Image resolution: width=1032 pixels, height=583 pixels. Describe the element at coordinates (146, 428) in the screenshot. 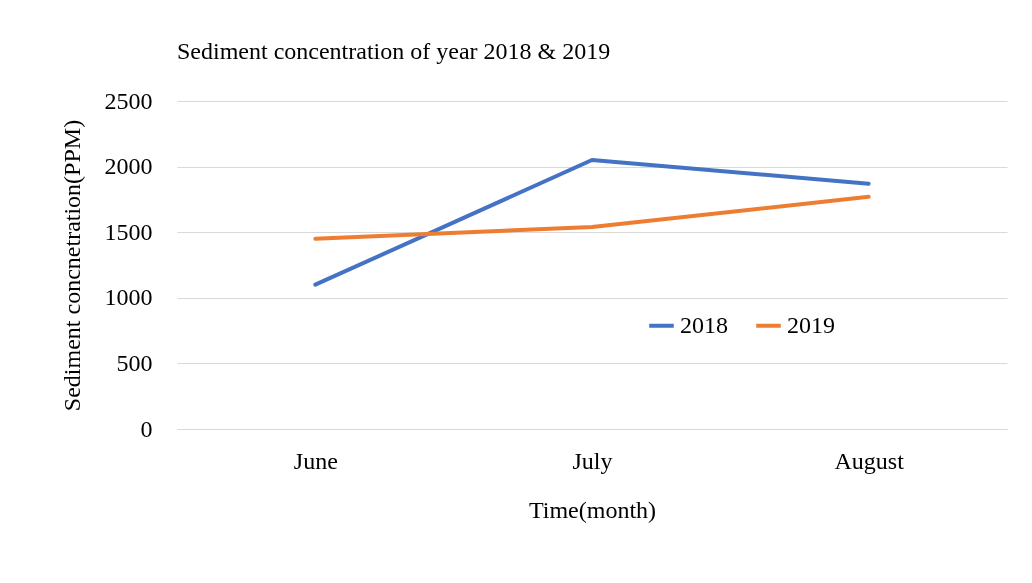

I see `y-tick-label: 0` at that location.